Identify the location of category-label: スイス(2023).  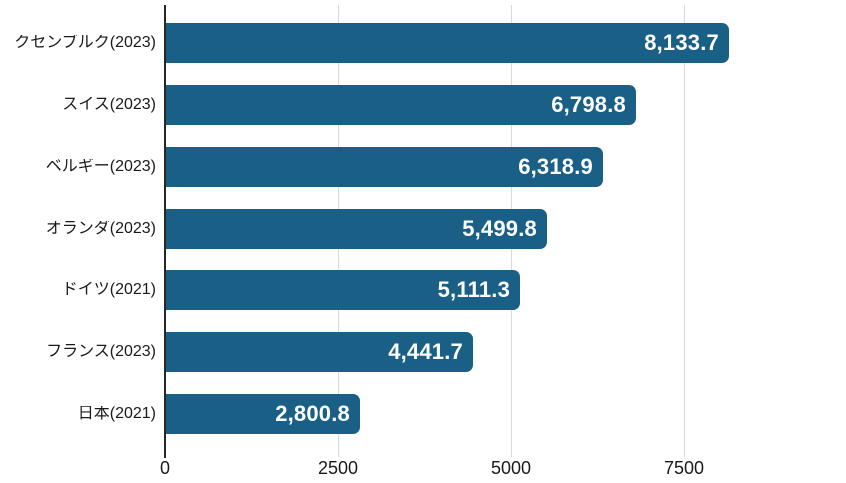
(109, 104).